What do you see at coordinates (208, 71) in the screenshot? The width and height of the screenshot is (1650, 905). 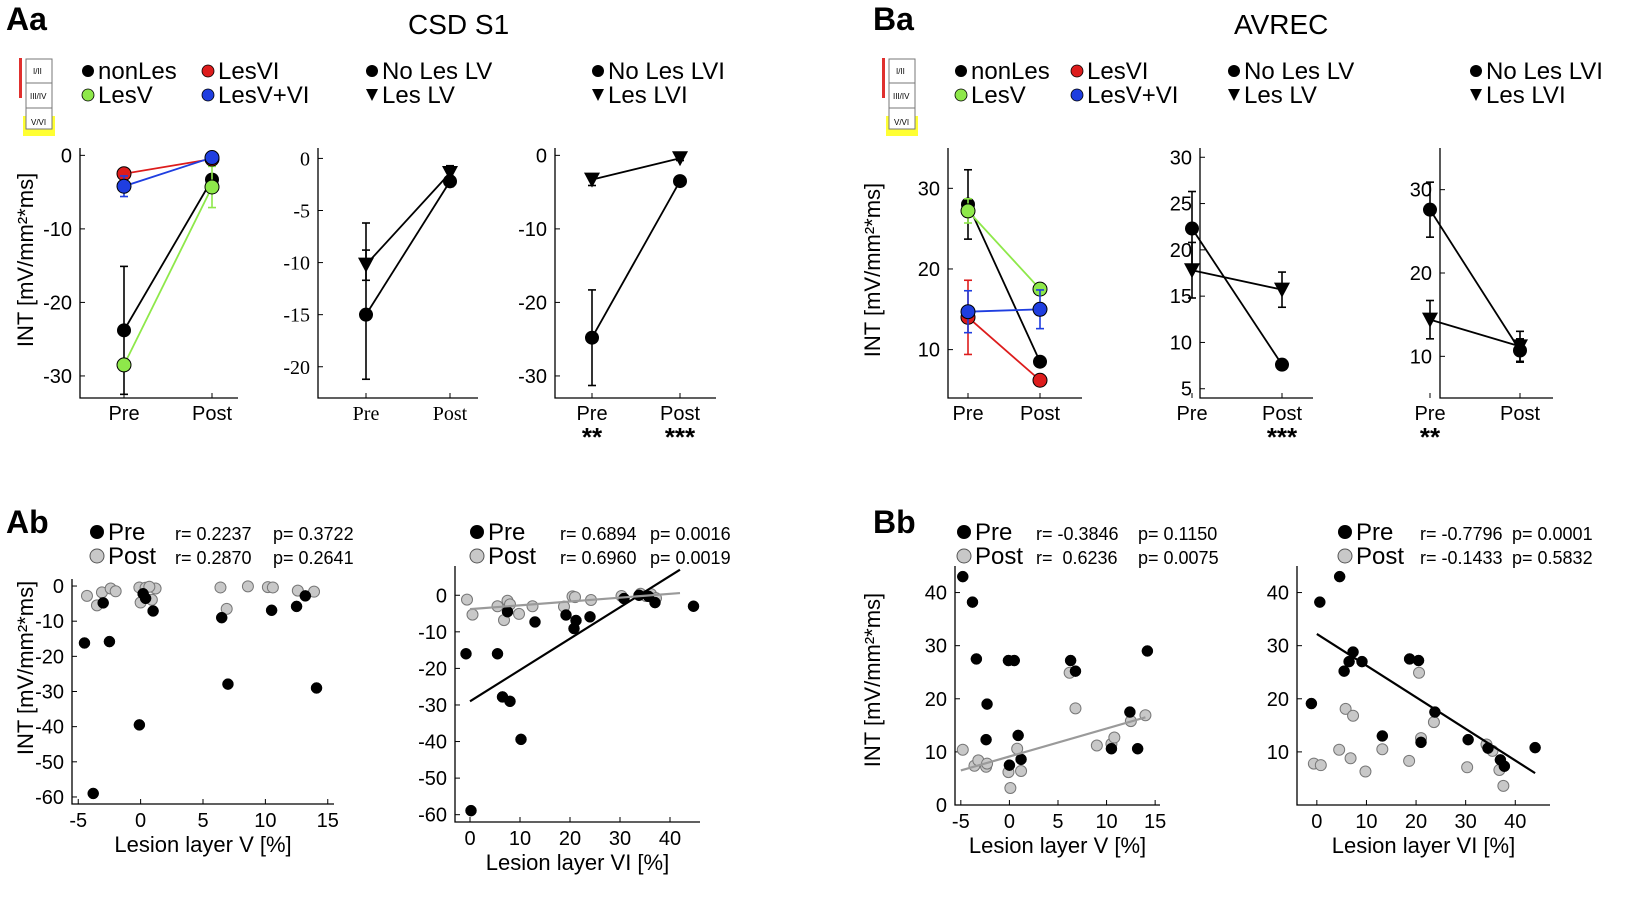 I see `legend-marker-lesvi` at bounding box center [208, 71].